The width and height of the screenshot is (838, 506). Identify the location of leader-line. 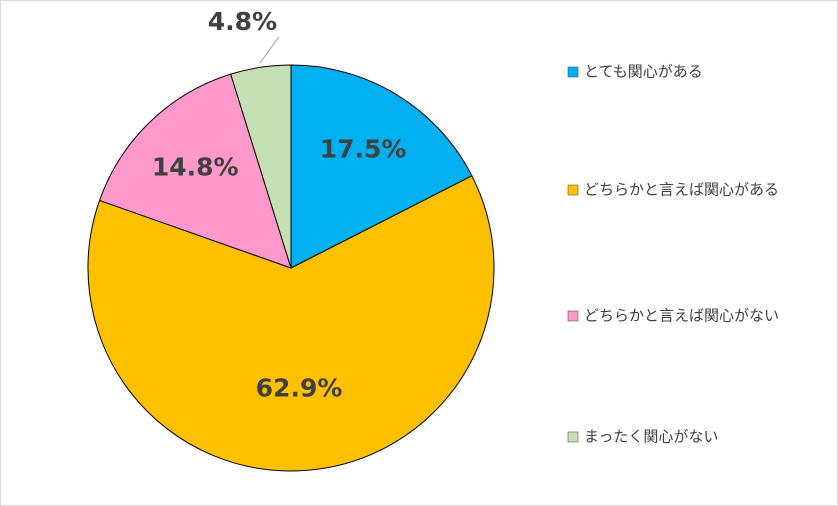
(269, 50).